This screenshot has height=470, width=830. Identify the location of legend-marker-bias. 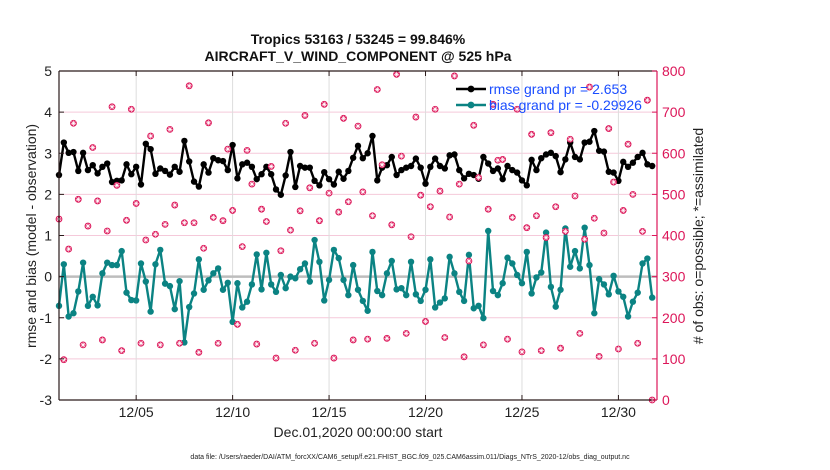
(471, 105).